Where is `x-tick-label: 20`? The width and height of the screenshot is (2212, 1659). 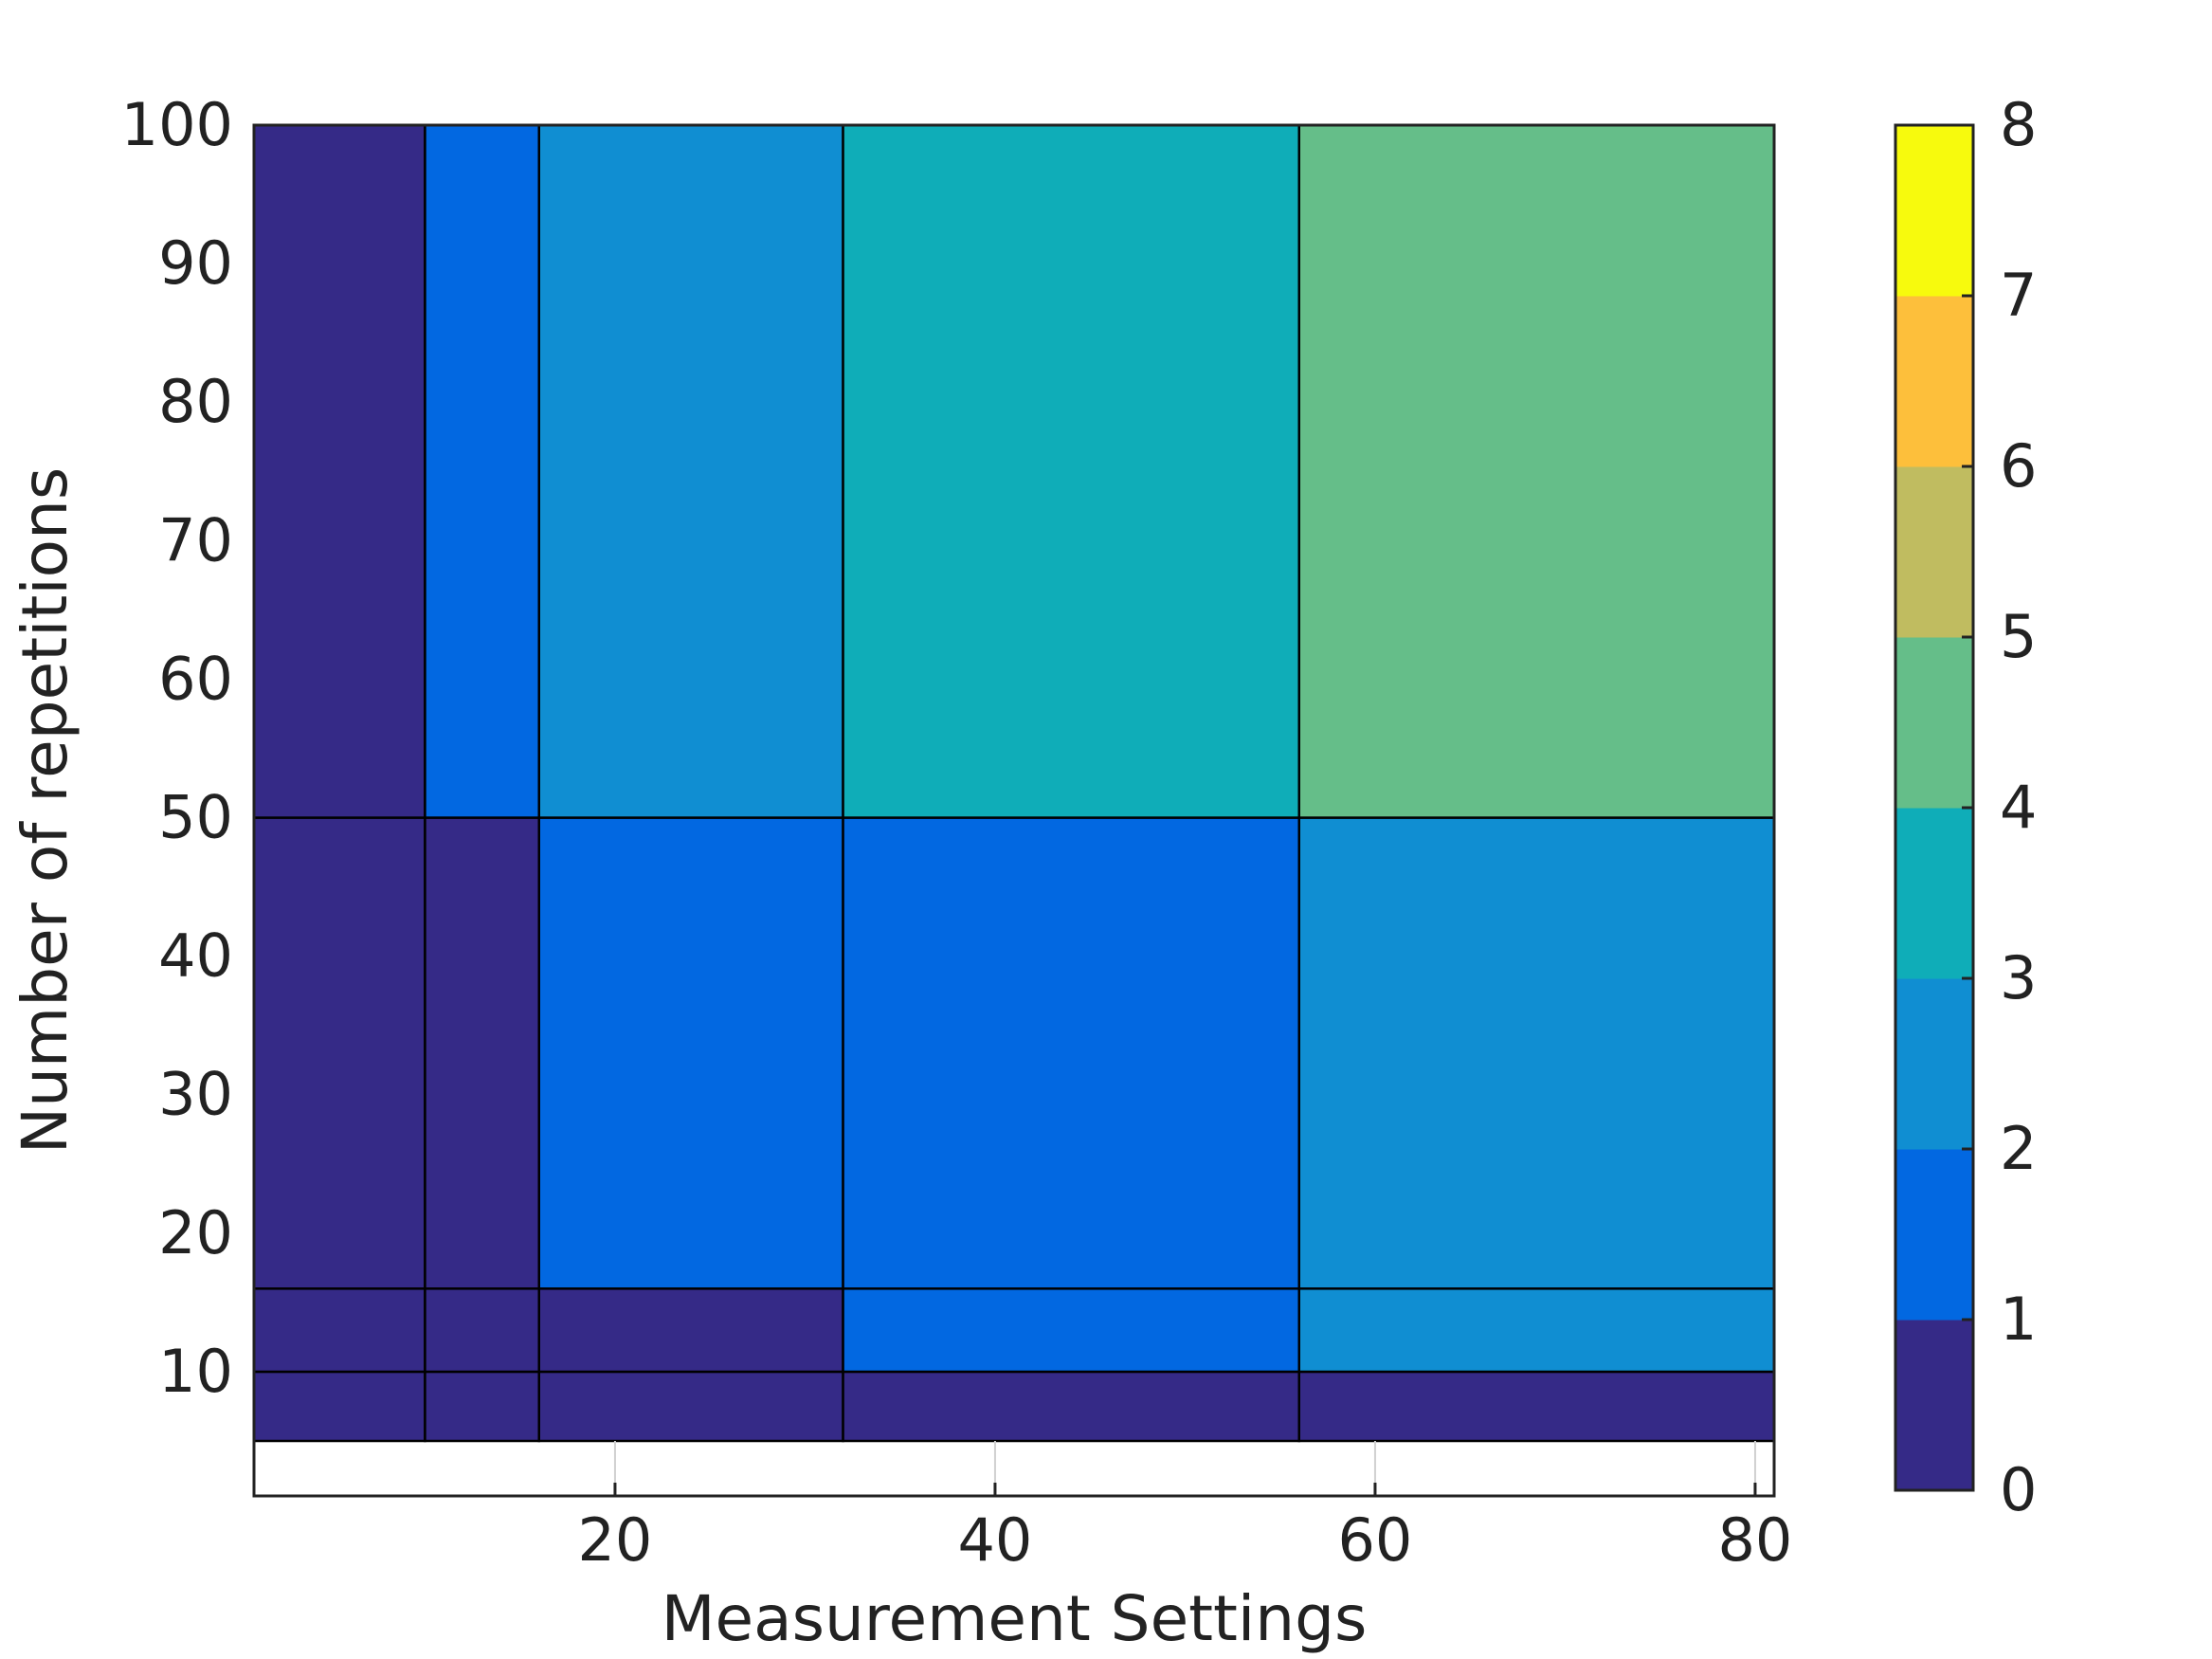
x-tick-label: 20 is located at coordinates (614, 1540).